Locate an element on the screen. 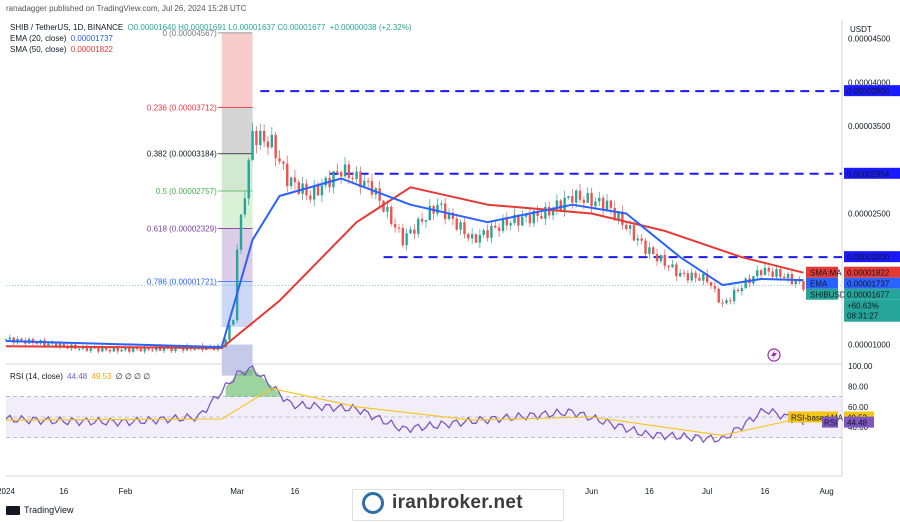 This screenshot has height=522, width=900. time-tick-label: Aug is located at coordinates (826, 491).